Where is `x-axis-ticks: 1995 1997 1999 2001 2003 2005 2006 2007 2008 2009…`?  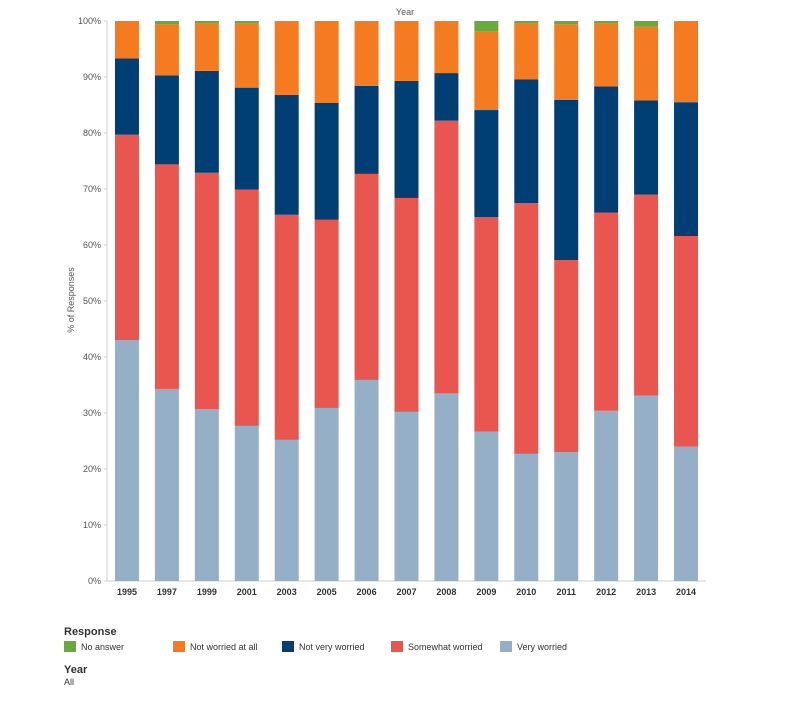 x-axis-ticks: 1995 1997 1999 2001 2003 2005 2006 2007 2008 2009… is located at coordinates (406, 592).